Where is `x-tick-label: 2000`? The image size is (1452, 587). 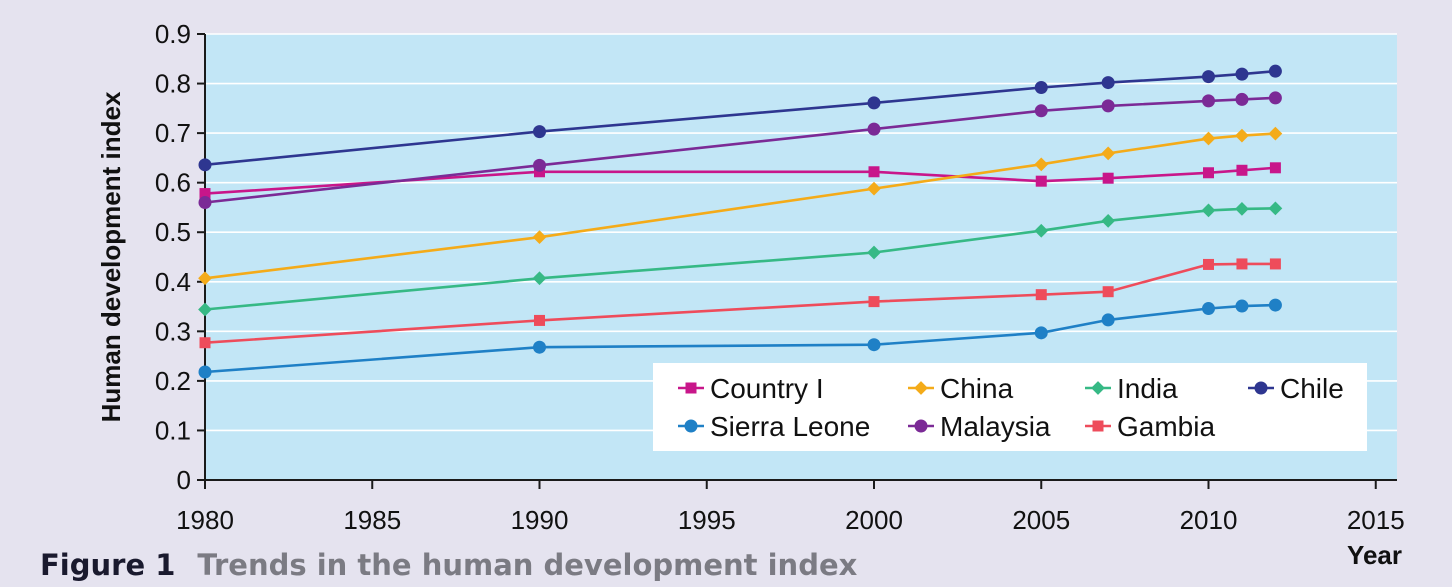
x-tick-label: 2000 is located at coordinates (874, 520).